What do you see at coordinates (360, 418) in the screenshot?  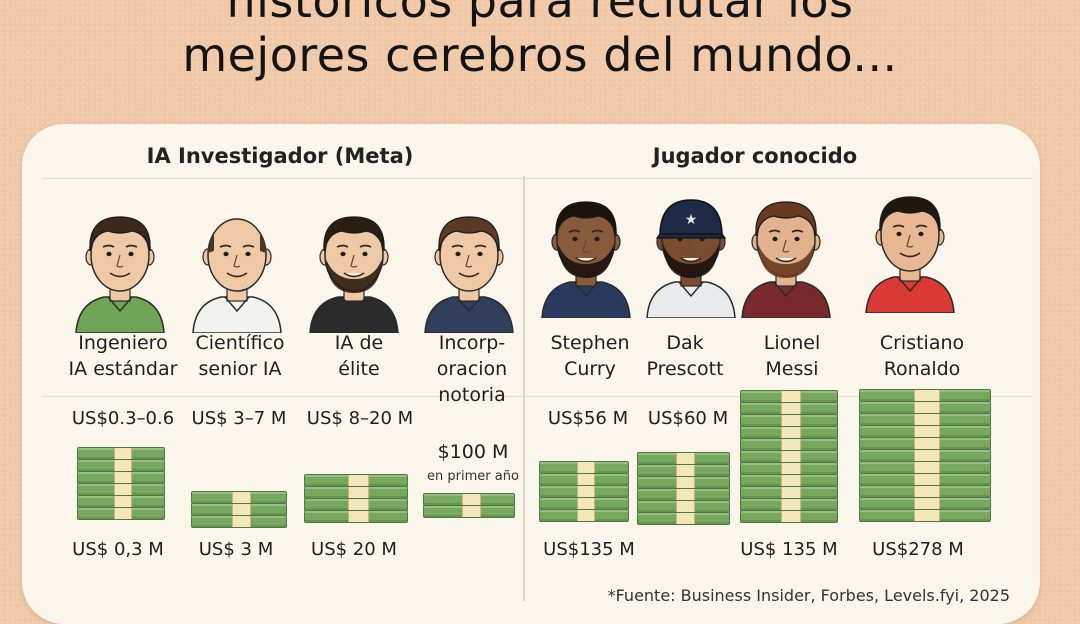 I see `top-amount-elite-ai: US$ 8–20 M` at bounding box center [360, 418].